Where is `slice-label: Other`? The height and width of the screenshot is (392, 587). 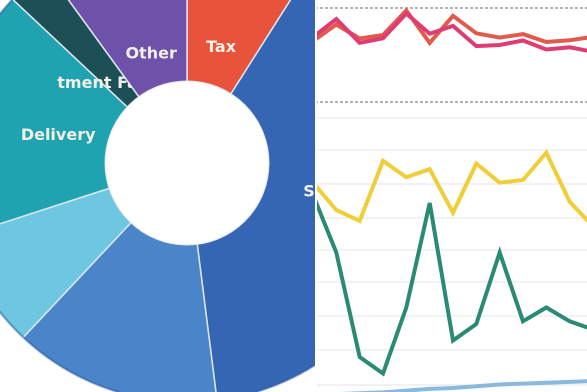
slice-label: Other is located at coordinates (150, 53).